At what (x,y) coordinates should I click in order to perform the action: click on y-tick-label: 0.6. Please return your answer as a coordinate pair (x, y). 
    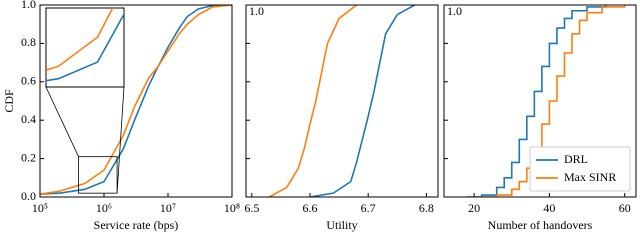
    Looking at the image, I should click on (28, 81).